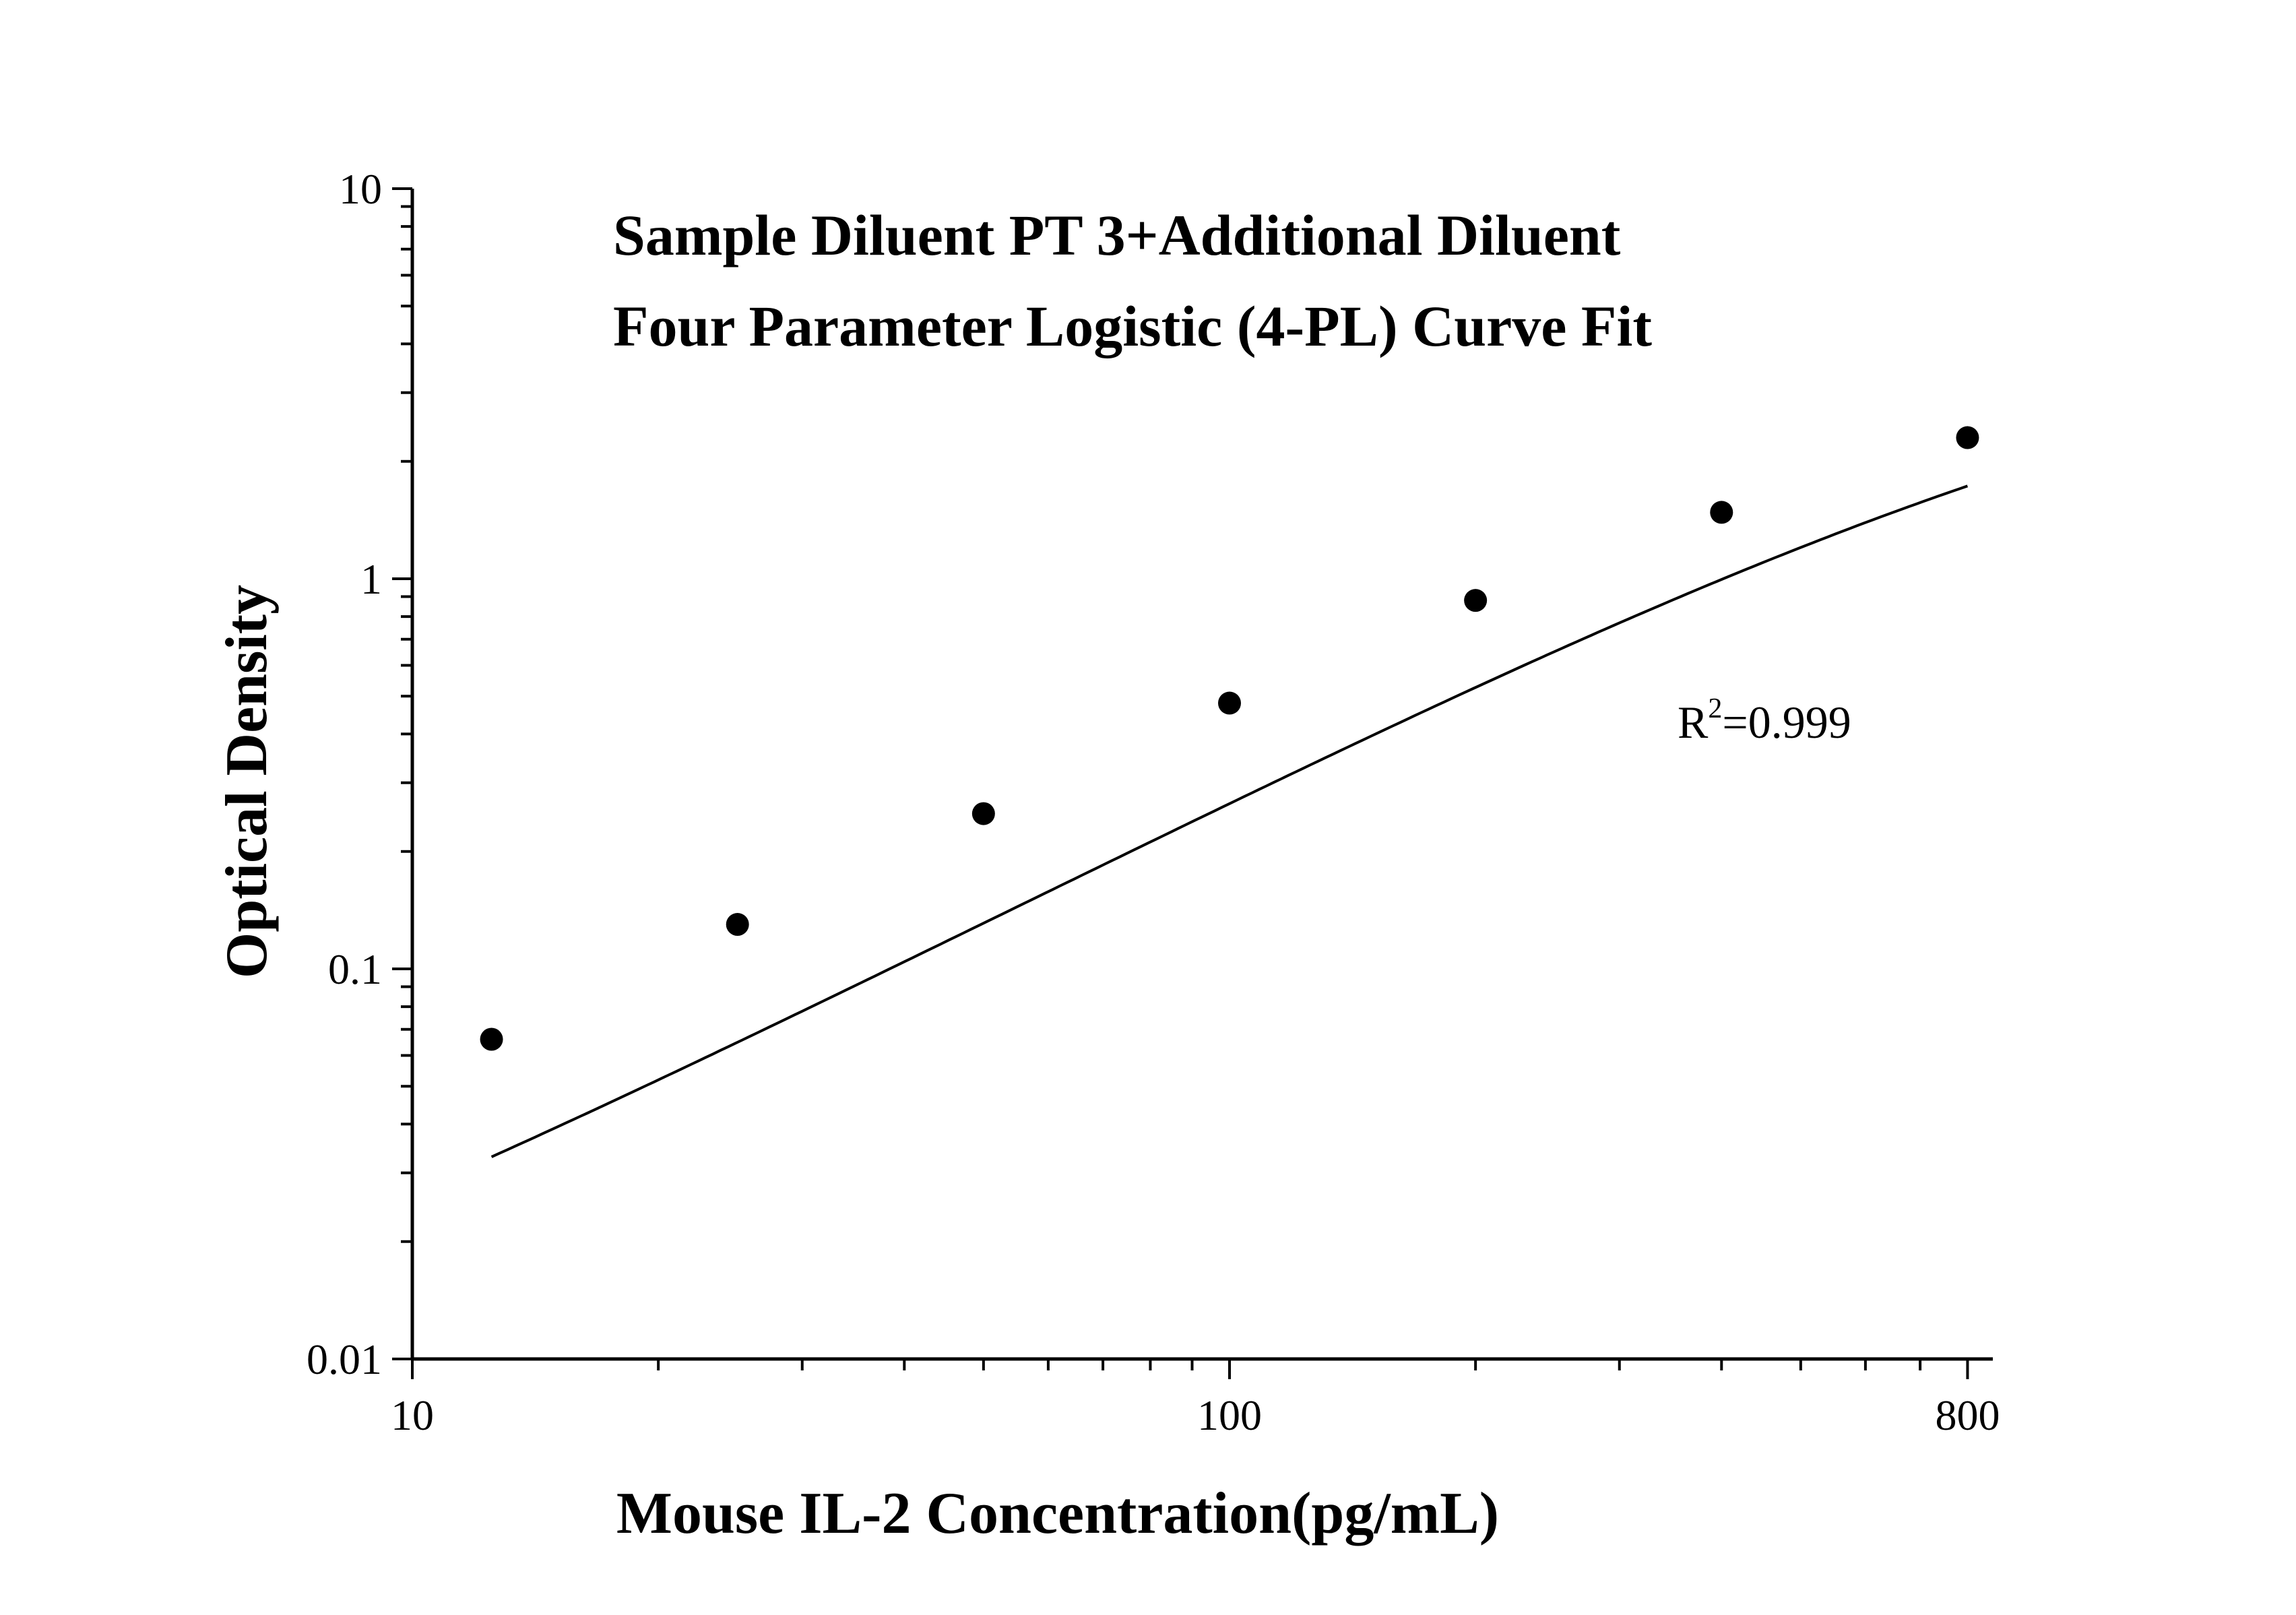  I want to click on chart-title-line-1: Sample Diluent PT 3+Additional Diluent, so click(1117, 235).